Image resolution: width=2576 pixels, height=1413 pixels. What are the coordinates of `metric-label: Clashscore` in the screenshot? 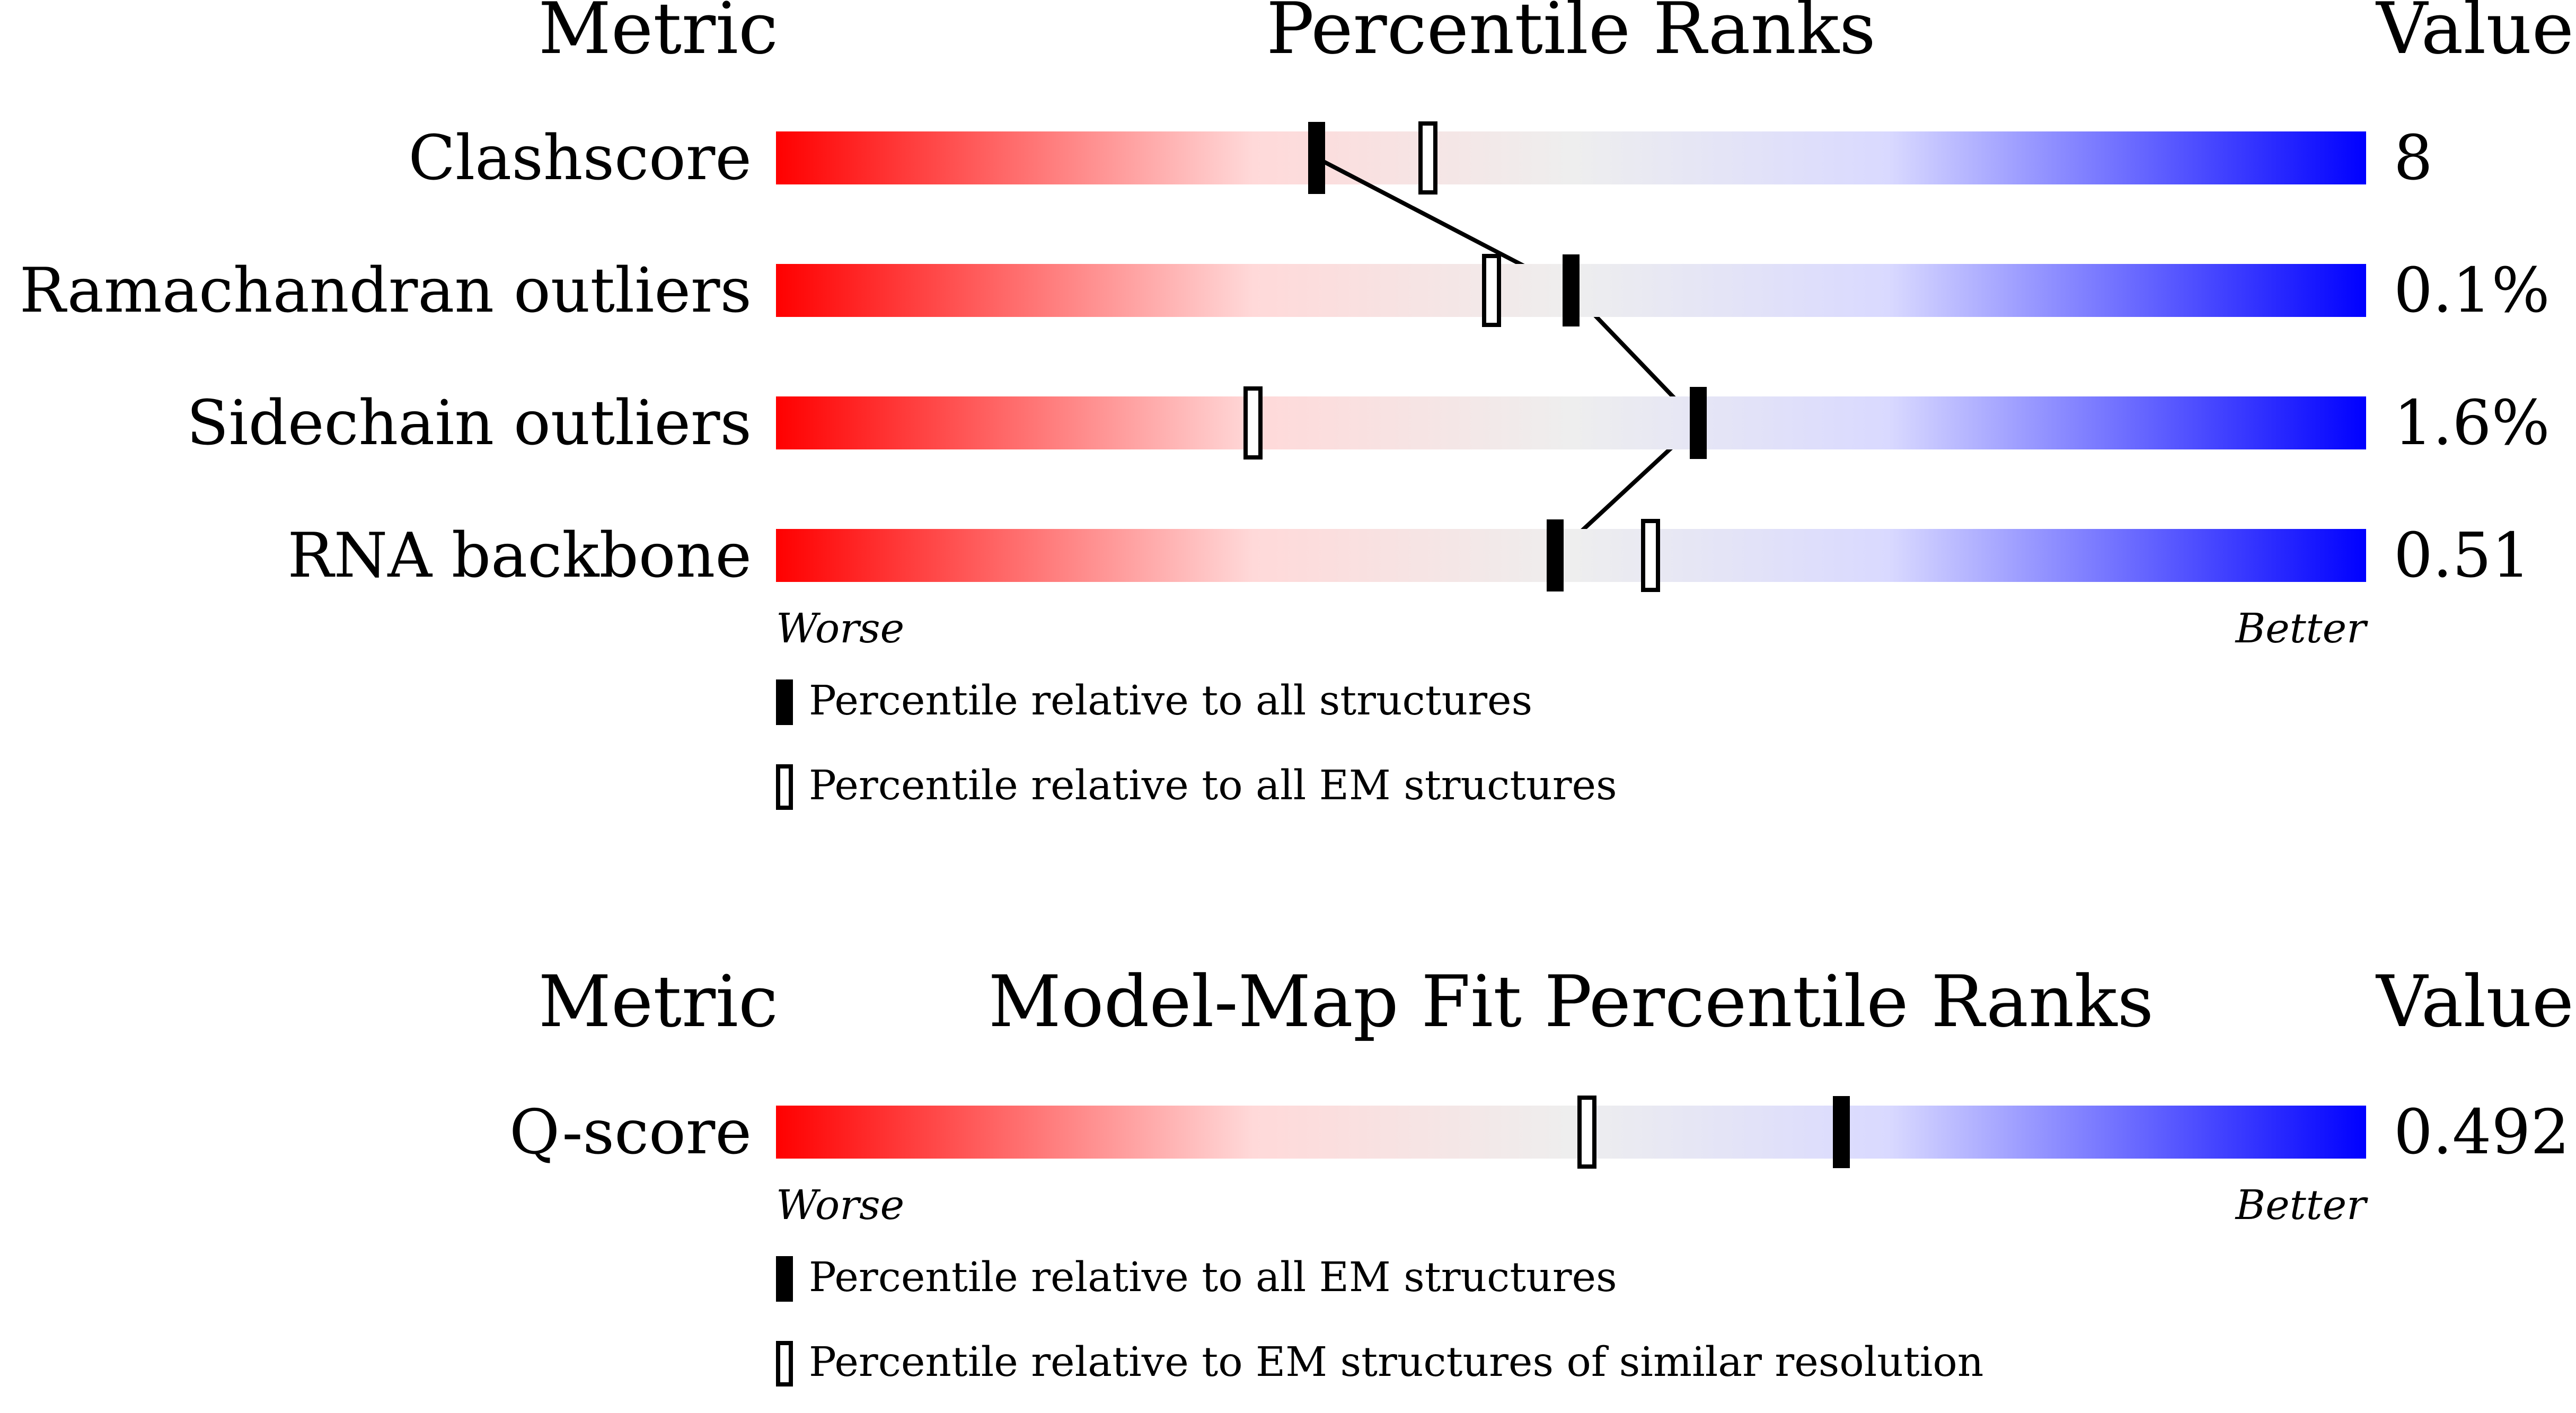 It's located at (580, 158).